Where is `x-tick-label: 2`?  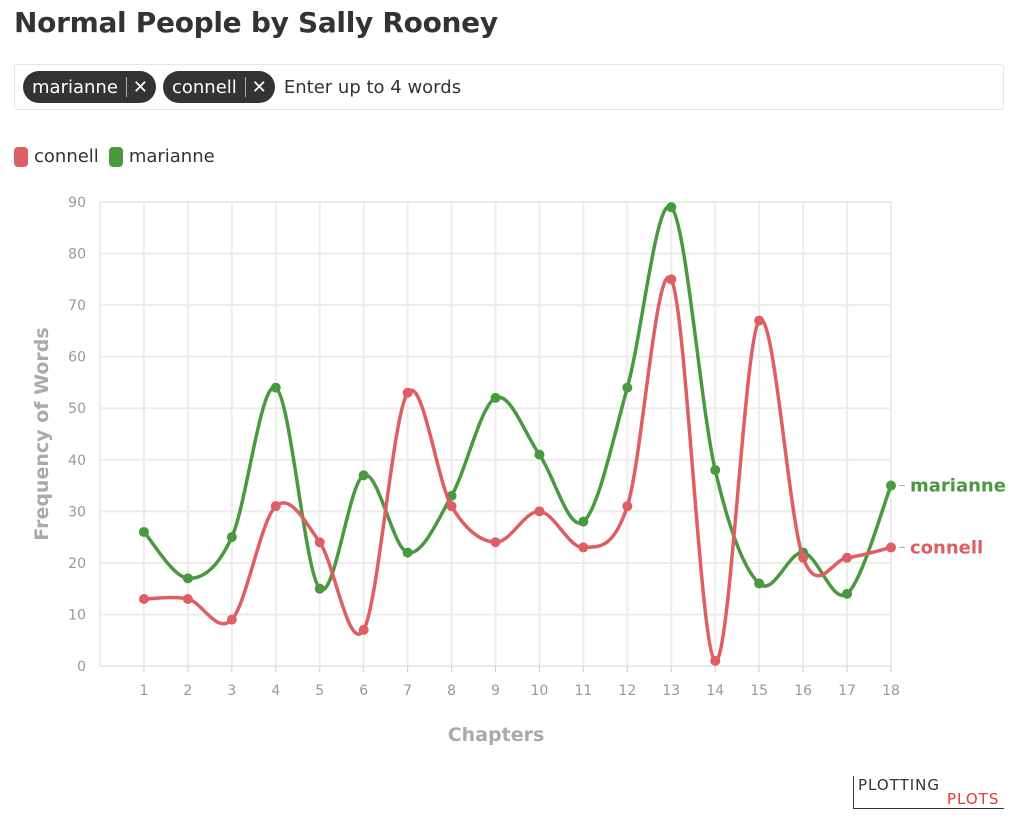 x-tick-label: 2 is located at coordinates (187, 691).